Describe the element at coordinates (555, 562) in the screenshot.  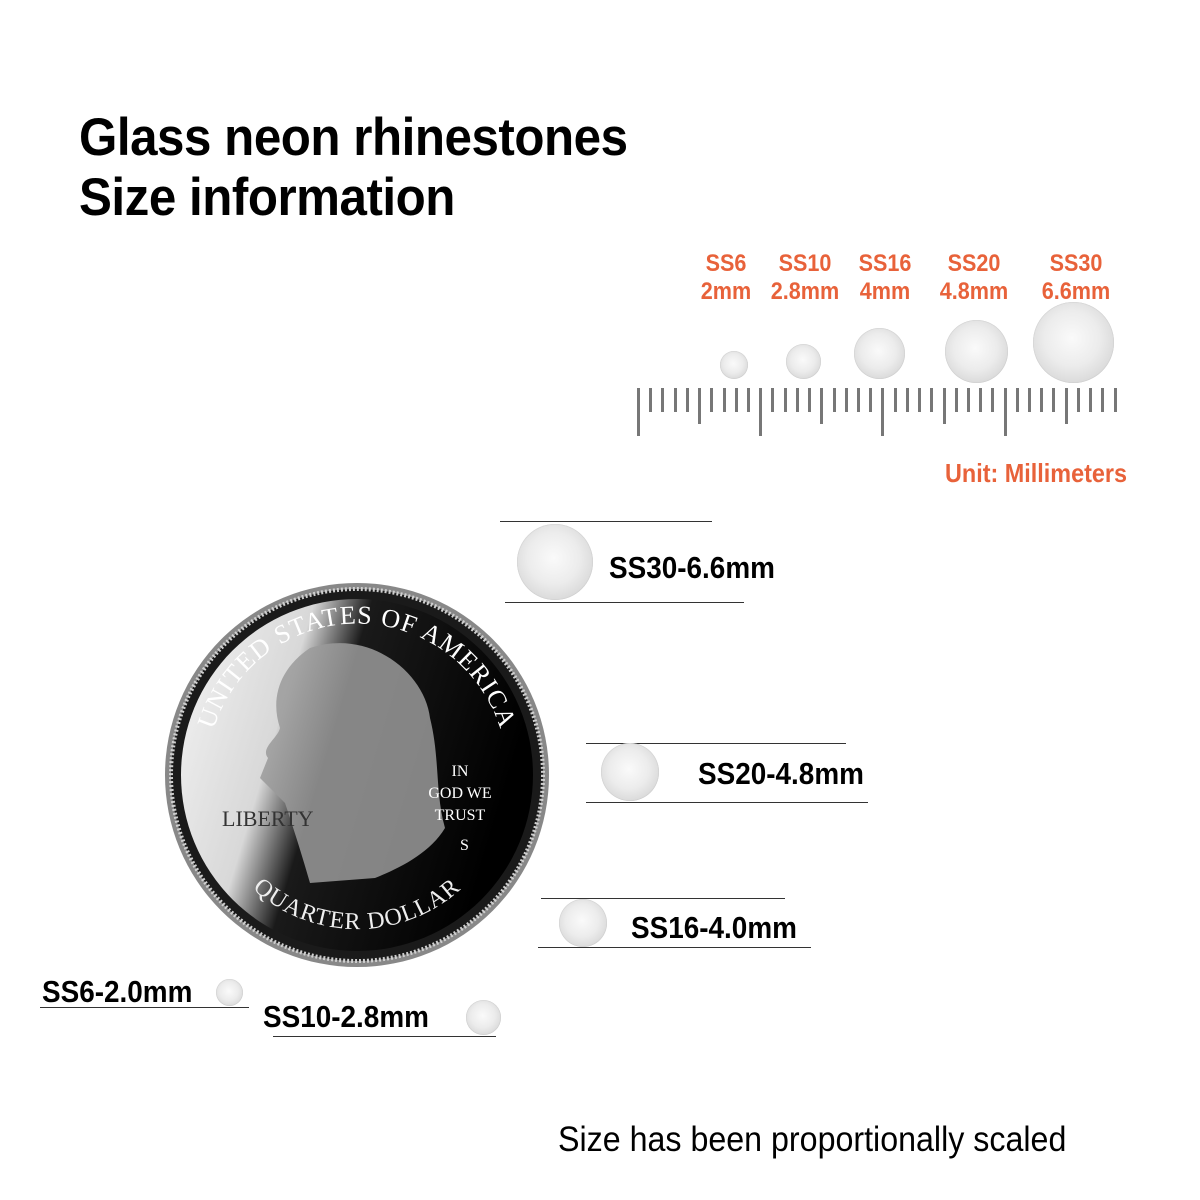
I see `rhinestone-ss30-sample` at that location.